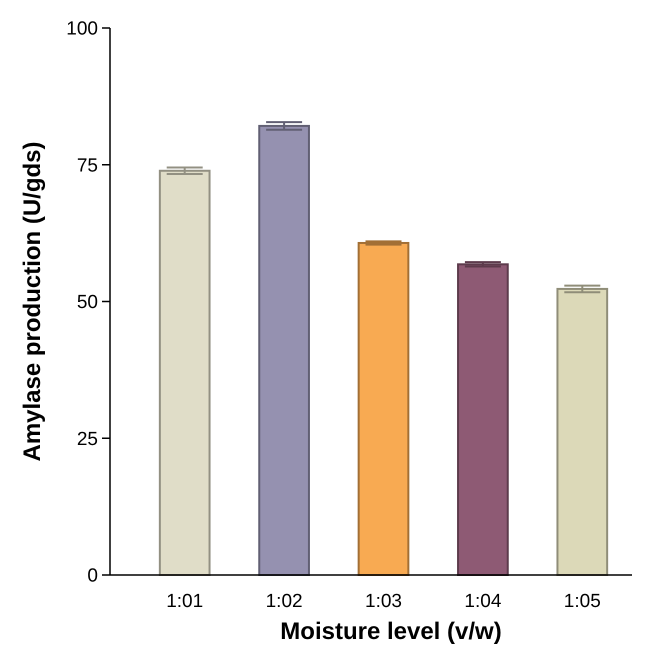 This screenshot has width=648, height=651. What do you see at coordinates (87, 165) in the screenshot?
I see `y-tick-label: 75` at bounding box center [87, 165].